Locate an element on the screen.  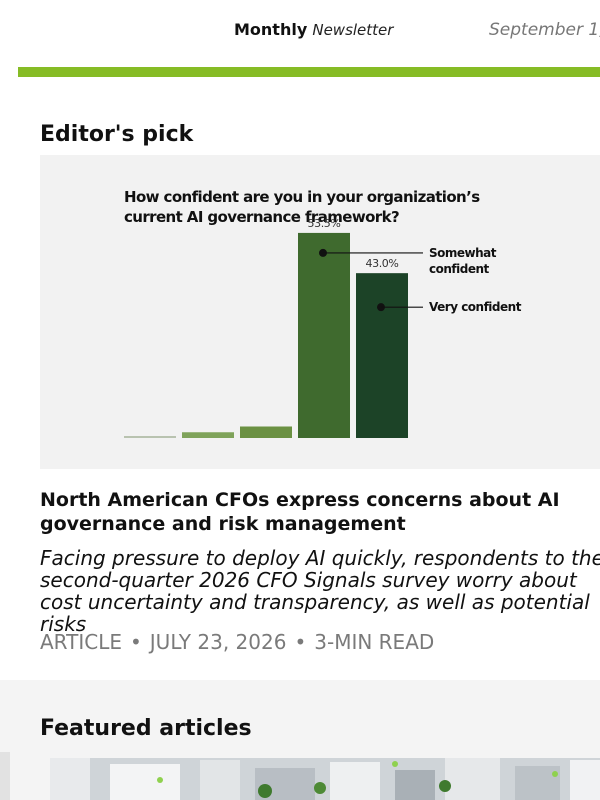
article-meta: ARTICLE • JULY 23, 2026 • 3-MIN READ is located at coordinates (237, 642).